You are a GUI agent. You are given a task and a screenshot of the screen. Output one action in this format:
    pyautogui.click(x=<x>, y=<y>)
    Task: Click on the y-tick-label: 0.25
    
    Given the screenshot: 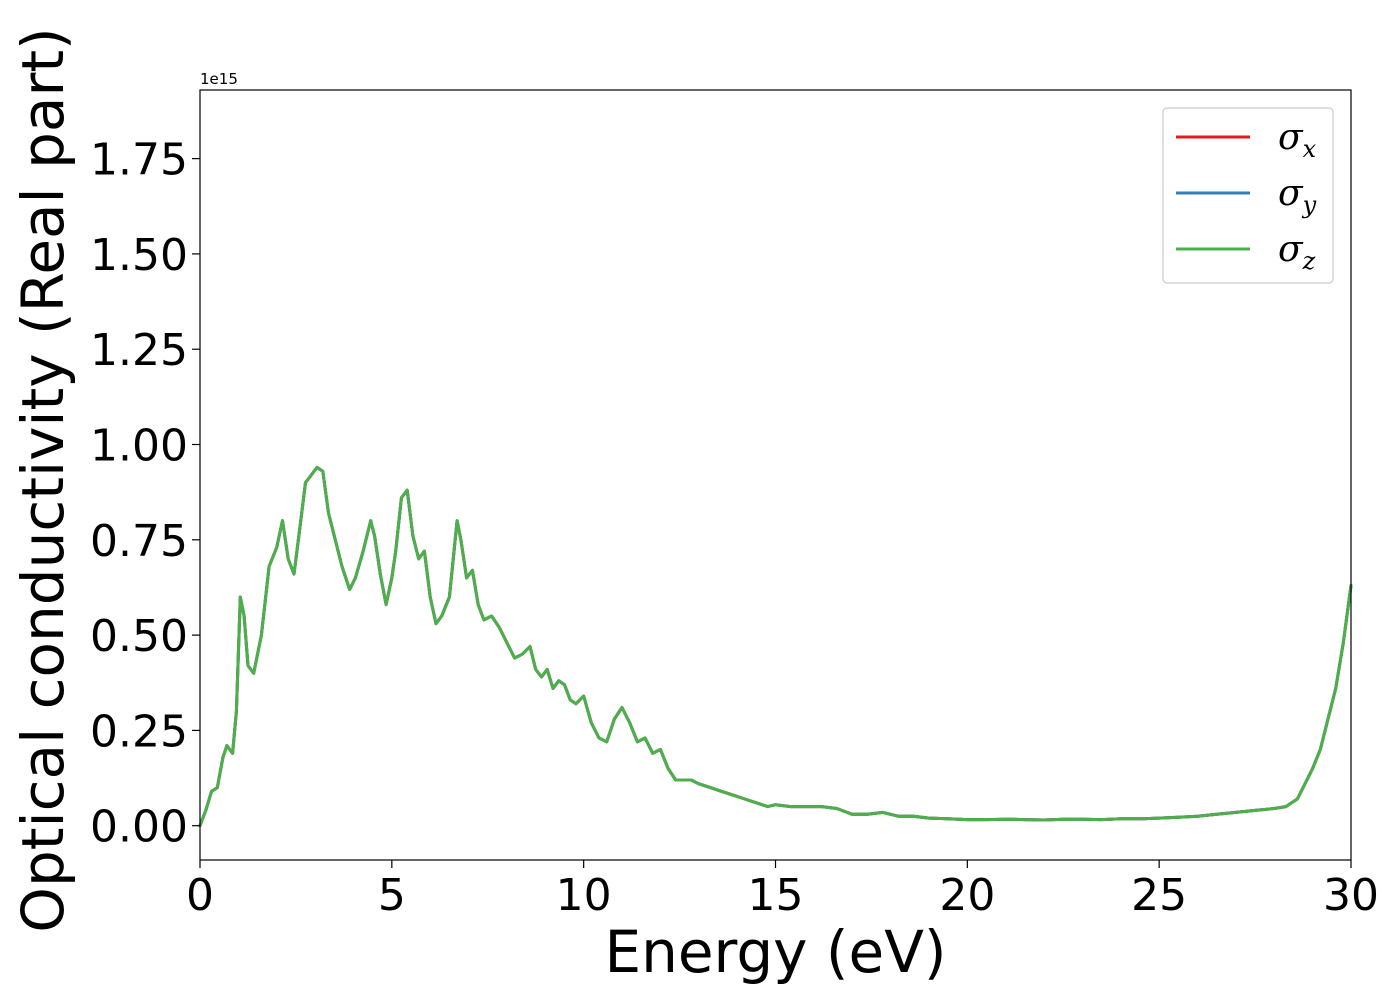 What is the action you would take?
    pyautogui.click(x=139, y=731)
    